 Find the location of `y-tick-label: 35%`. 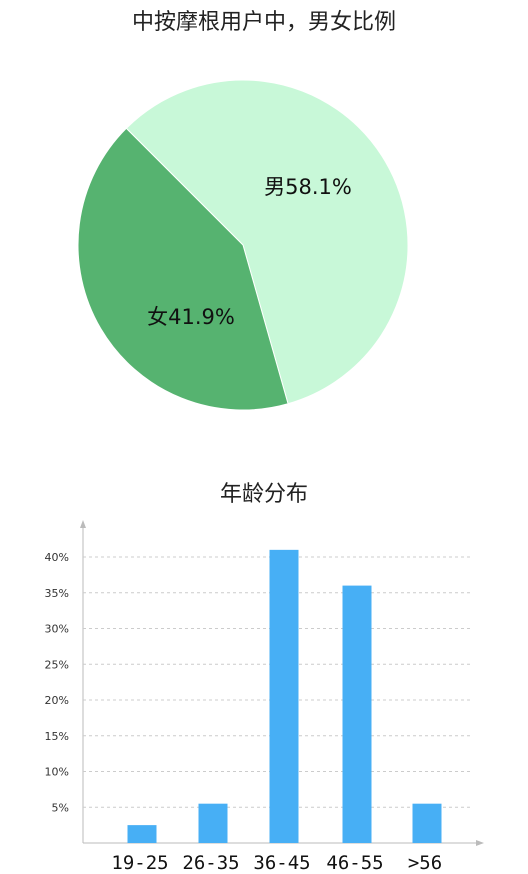

y-tick-label: 35% is located at coordinates (57, 593).